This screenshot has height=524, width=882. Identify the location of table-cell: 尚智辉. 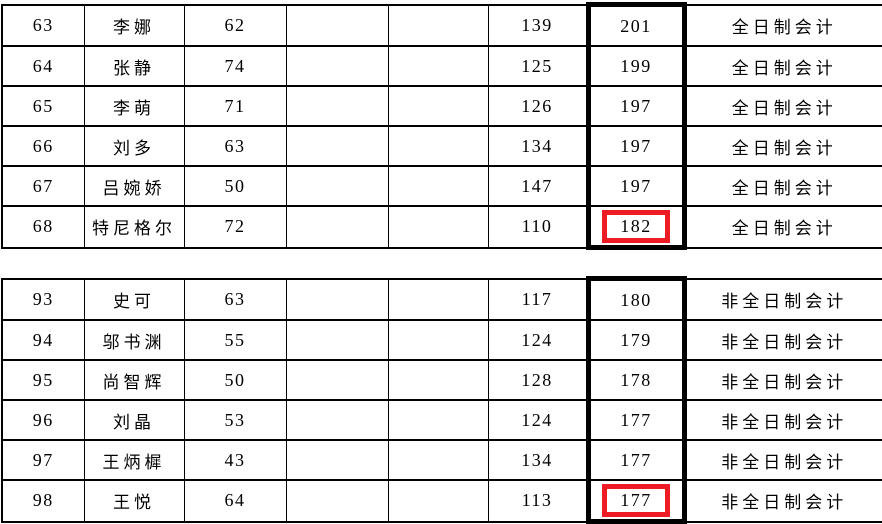
(134, 380).